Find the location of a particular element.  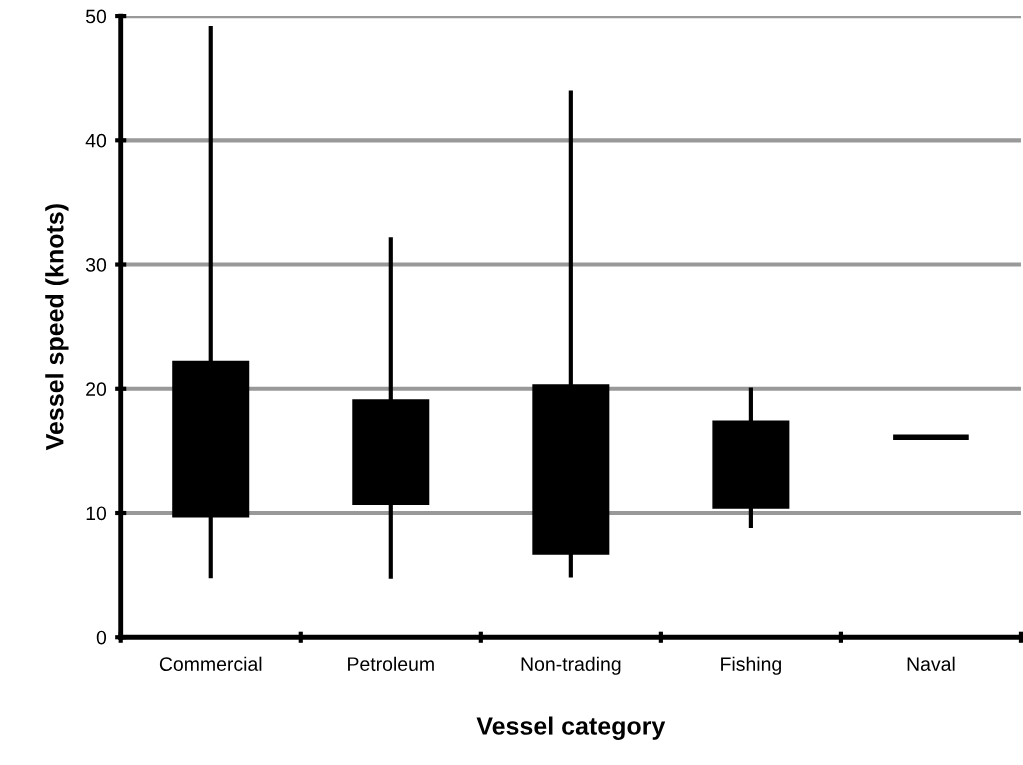

y-tick-label: 0 is located at coordinates (101, 637).